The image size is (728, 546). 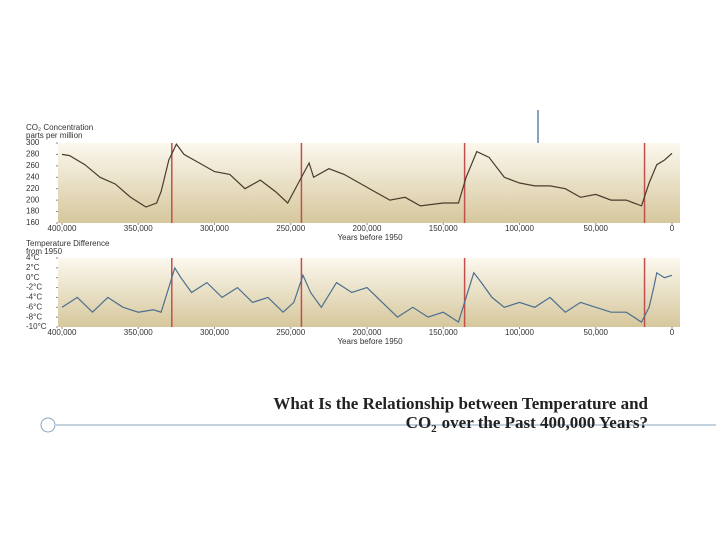 I want to click on y-axis-label: from 1950, so click(x=44, y=251).